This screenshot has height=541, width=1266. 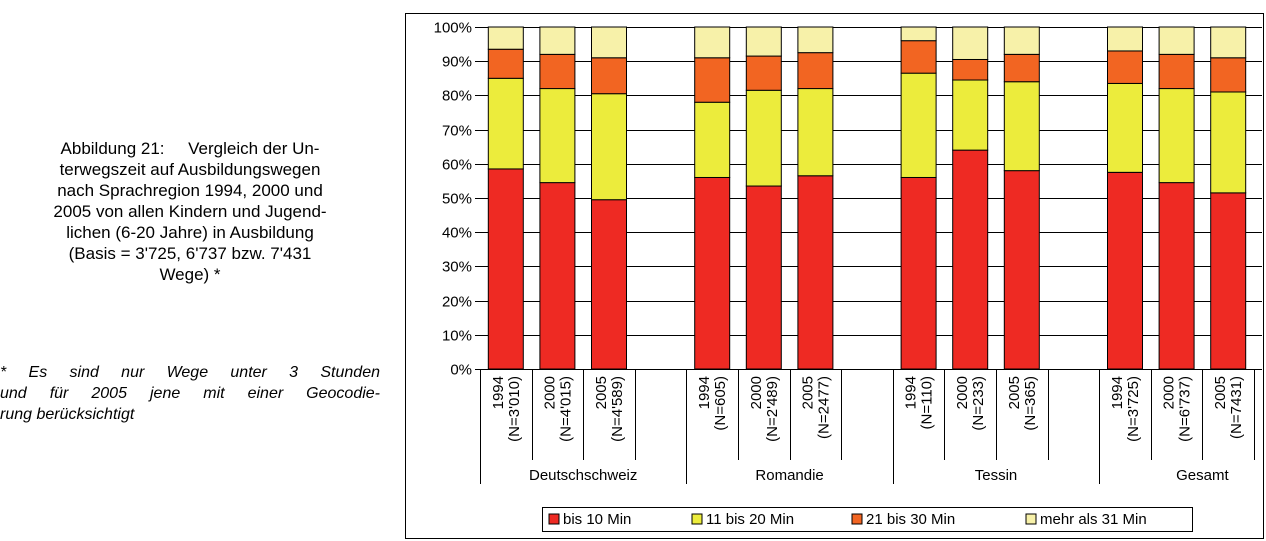 What do you see at coordinates (772, 409) in the screenshot?
I see `category-n-label: (N=2'489)` at bounding box center [772, 409].